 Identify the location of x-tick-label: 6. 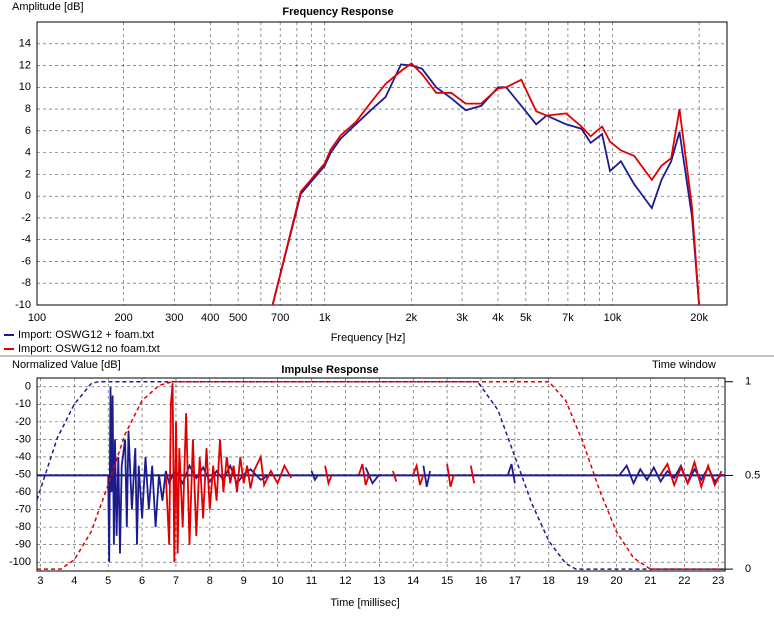
(142, 581).